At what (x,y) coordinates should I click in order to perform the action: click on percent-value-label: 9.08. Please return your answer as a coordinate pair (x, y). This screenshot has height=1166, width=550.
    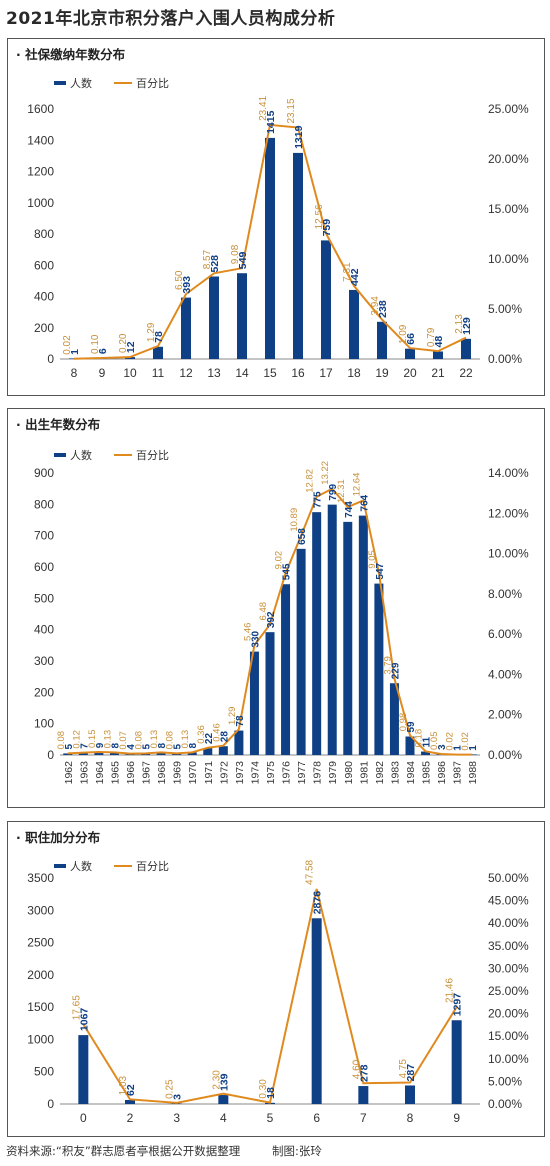
    Looking at the image, I should click on (235, 254).